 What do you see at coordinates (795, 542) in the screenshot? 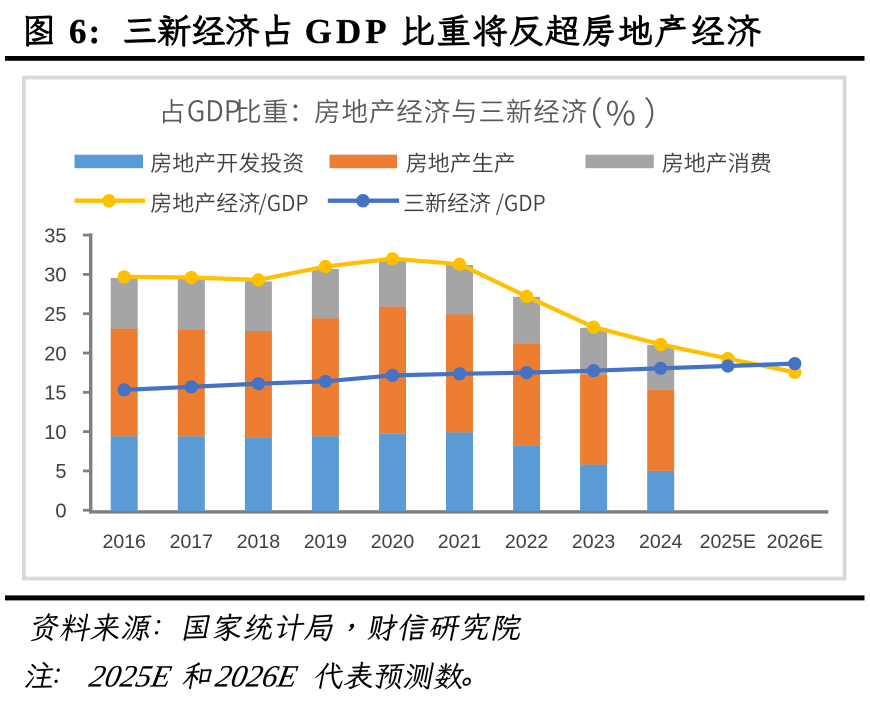
I see `svg-text: 2026E` at bounding box center [795, 542].